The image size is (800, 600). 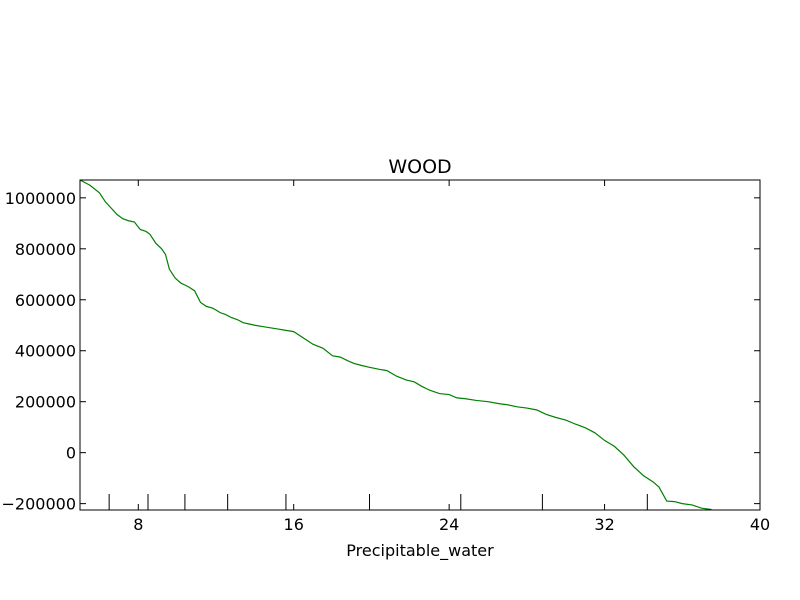 I want to click on x-tick-label: 40, so click(x=760, y=524).